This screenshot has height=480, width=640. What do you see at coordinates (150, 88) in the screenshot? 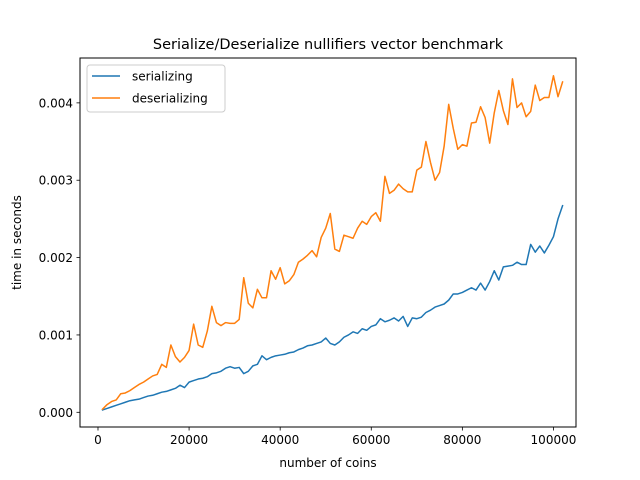
I see `legend-entries: serializing deserializing` at bounding box center [150, 88].